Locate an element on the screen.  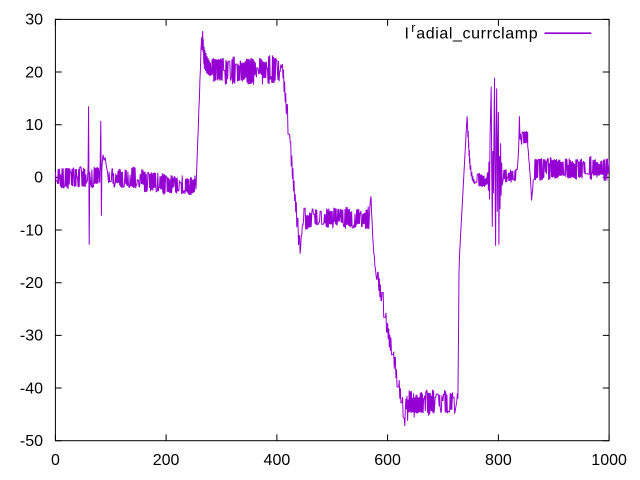
svg-text: 30 is located at coordinates (34, 20).